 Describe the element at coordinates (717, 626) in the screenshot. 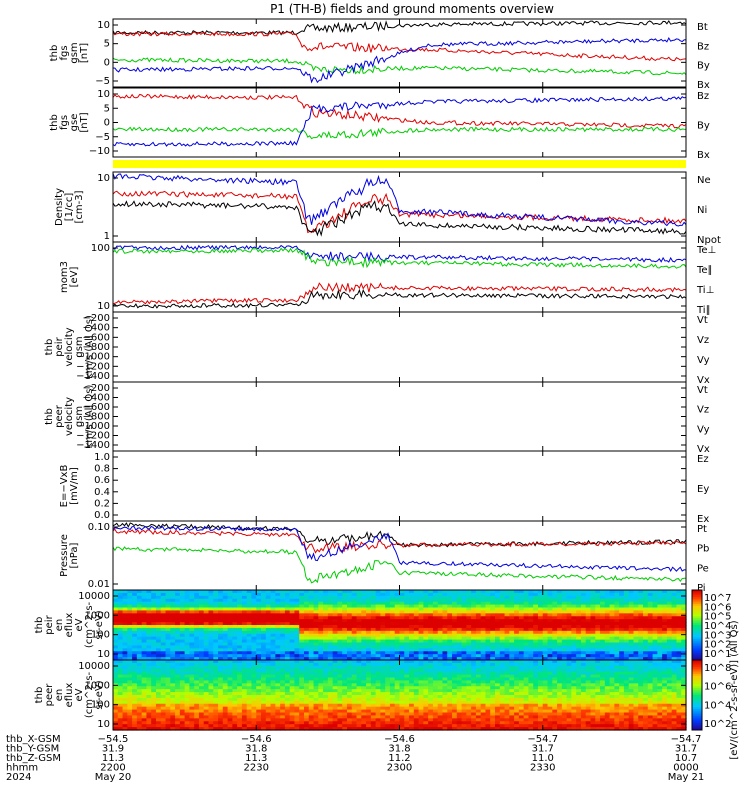

I see `colorbar-tick-label: 10^4` at that location.